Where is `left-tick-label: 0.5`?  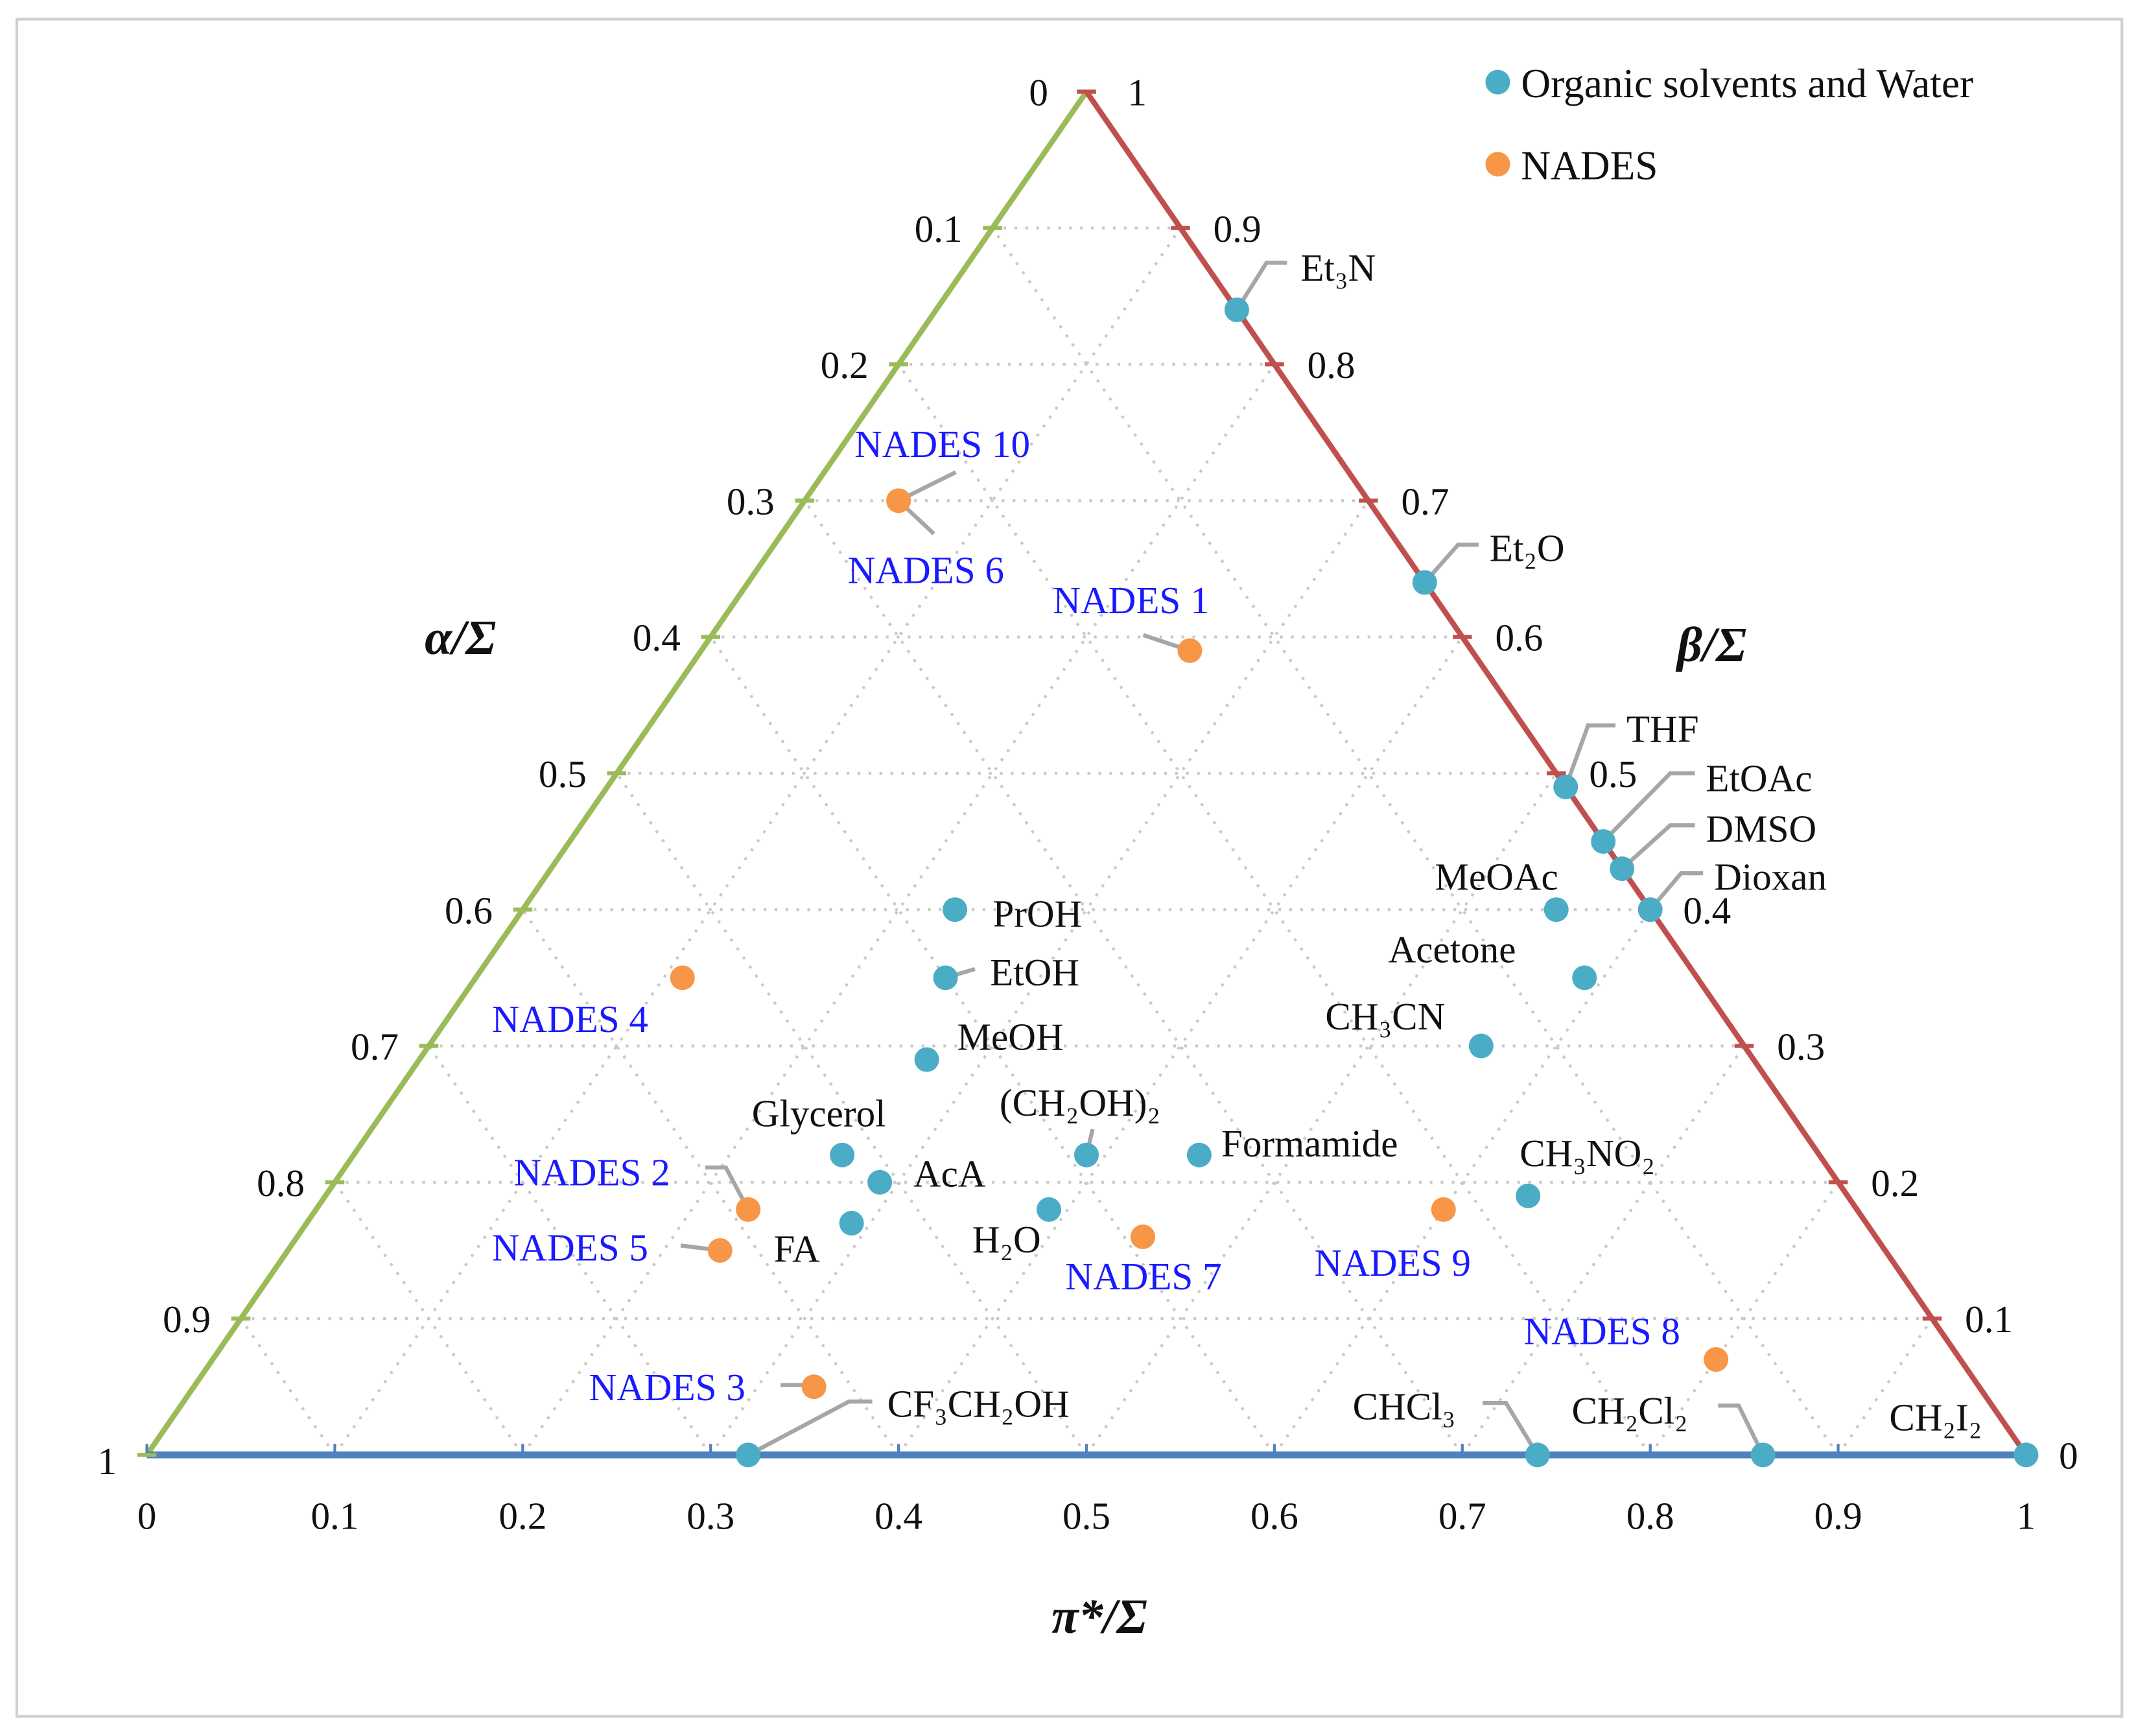 left-tick-label: 0.5 is located at coordinates (563, 774).